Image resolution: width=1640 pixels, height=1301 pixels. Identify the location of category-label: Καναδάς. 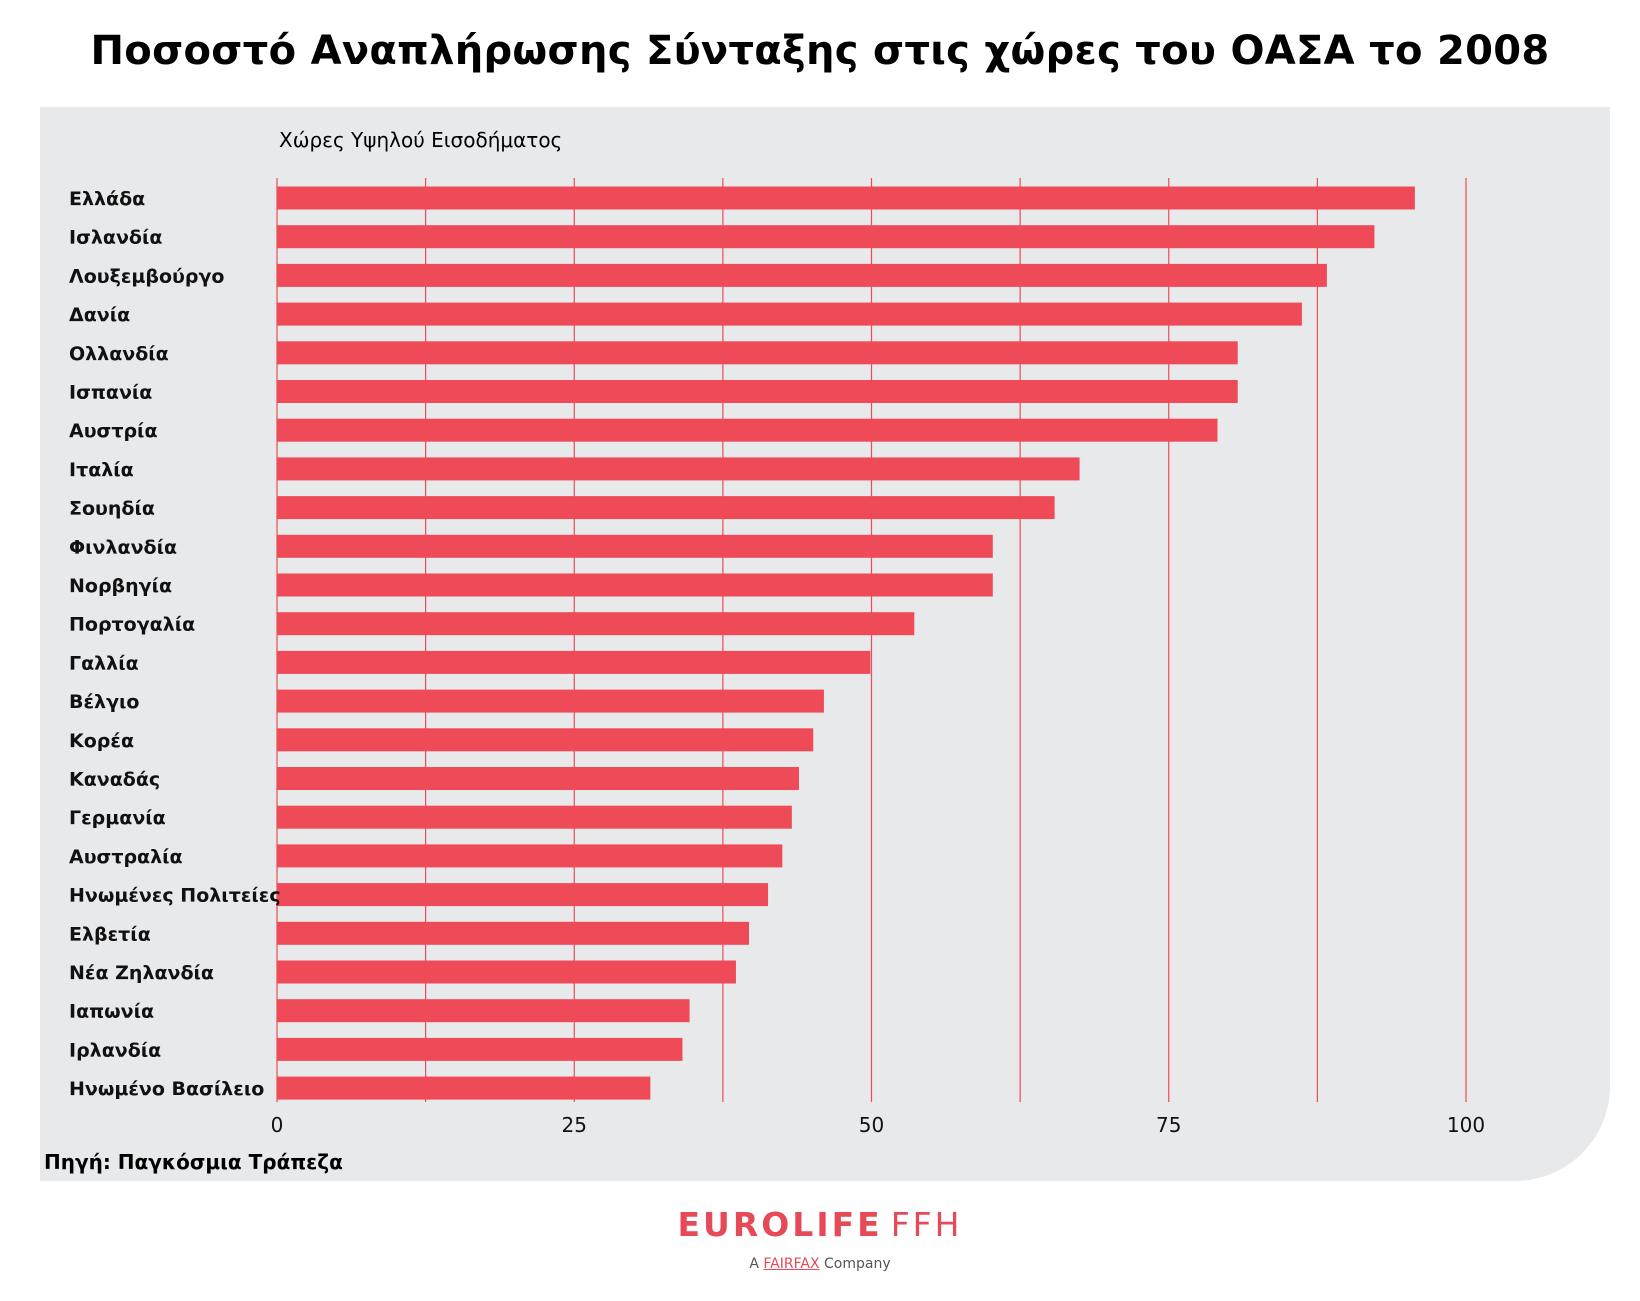
(114, 780).